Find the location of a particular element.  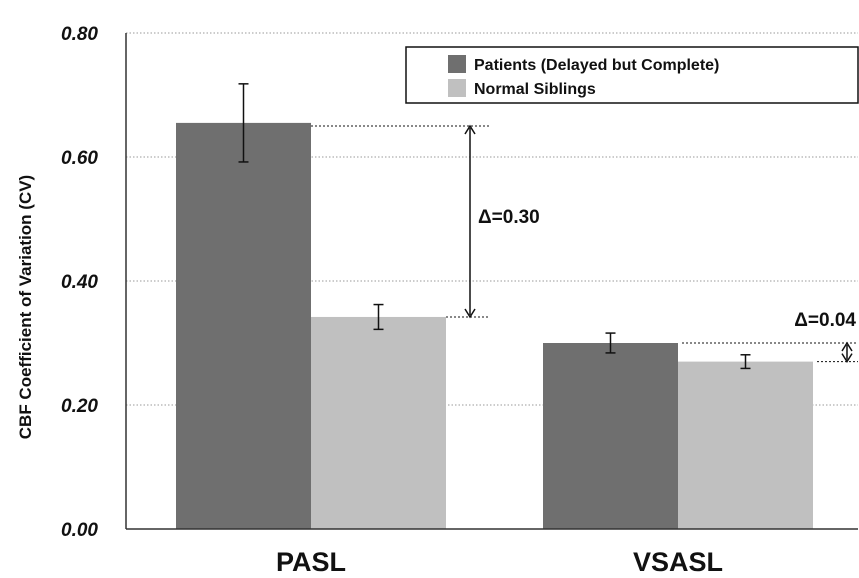

legend-swatch-patients is located at coordinates (457, 64).